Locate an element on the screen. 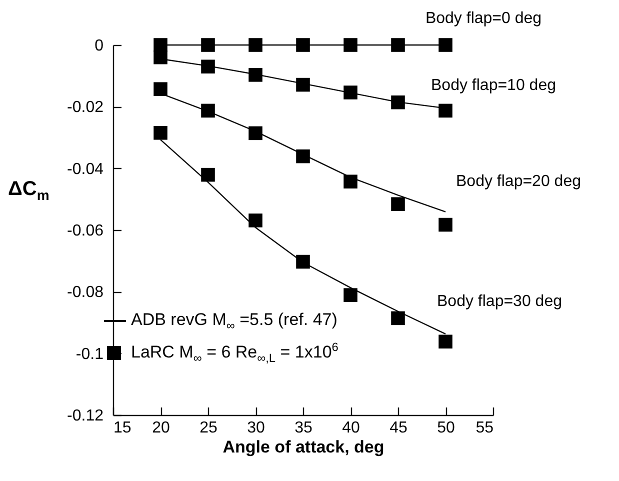 The height and width of the screenshot is (481, 619). y-tick-label: -0.06 is located at coordinates (85, 231).